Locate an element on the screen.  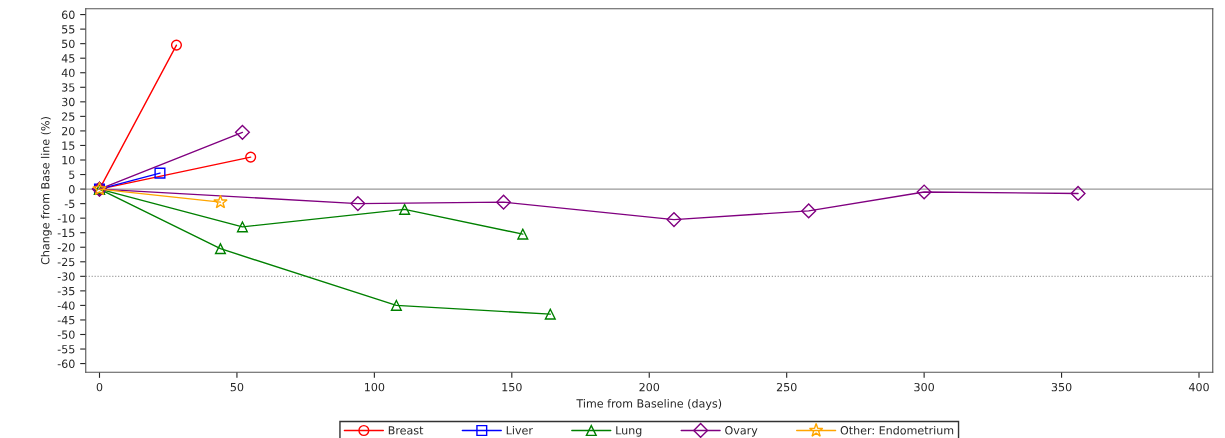
y-tick-label: -5 is located at coordinates (69, 203).